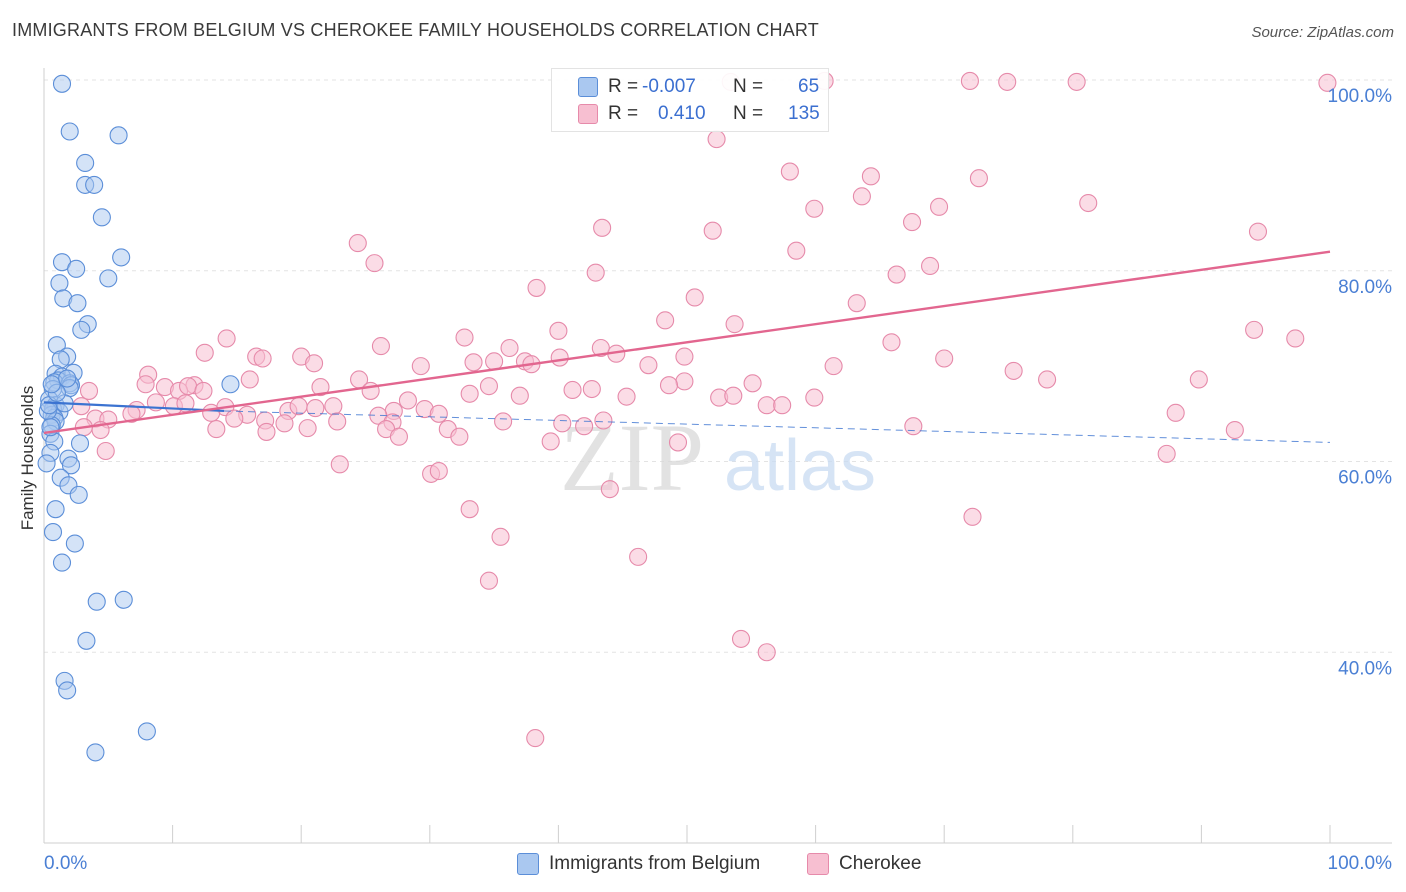 The image size is (1406, 892). What do you see at coordinates (1360, 96) in the screenshot?
I see `y-tick-label: 100.0%` at bounding box center [1360, 96].